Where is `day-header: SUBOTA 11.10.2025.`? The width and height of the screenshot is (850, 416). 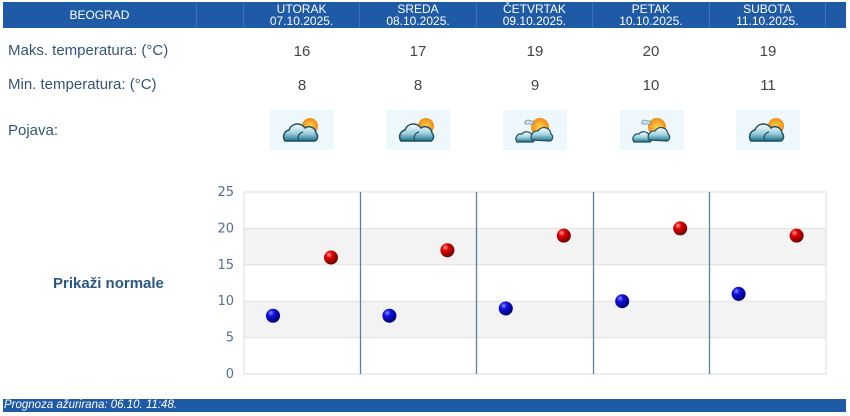
day-header: SUBOTA 11.10.2025. is located at coordinates (768, 15).